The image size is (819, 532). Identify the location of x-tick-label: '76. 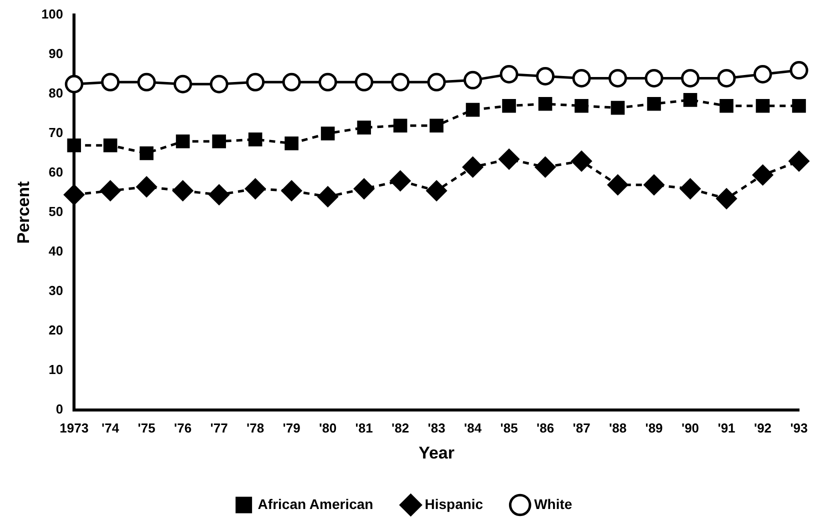
(183, 428).